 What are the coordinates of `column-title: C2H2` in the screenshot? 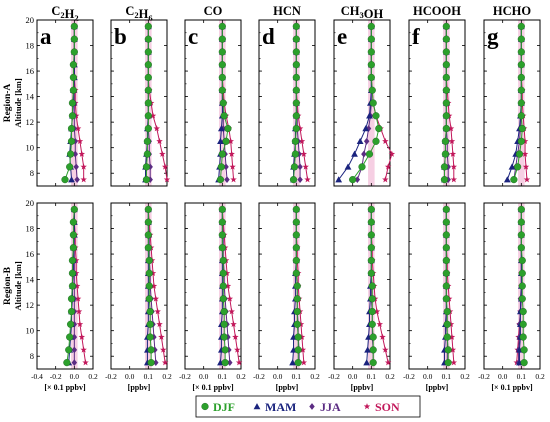 It's located at (64, 13).